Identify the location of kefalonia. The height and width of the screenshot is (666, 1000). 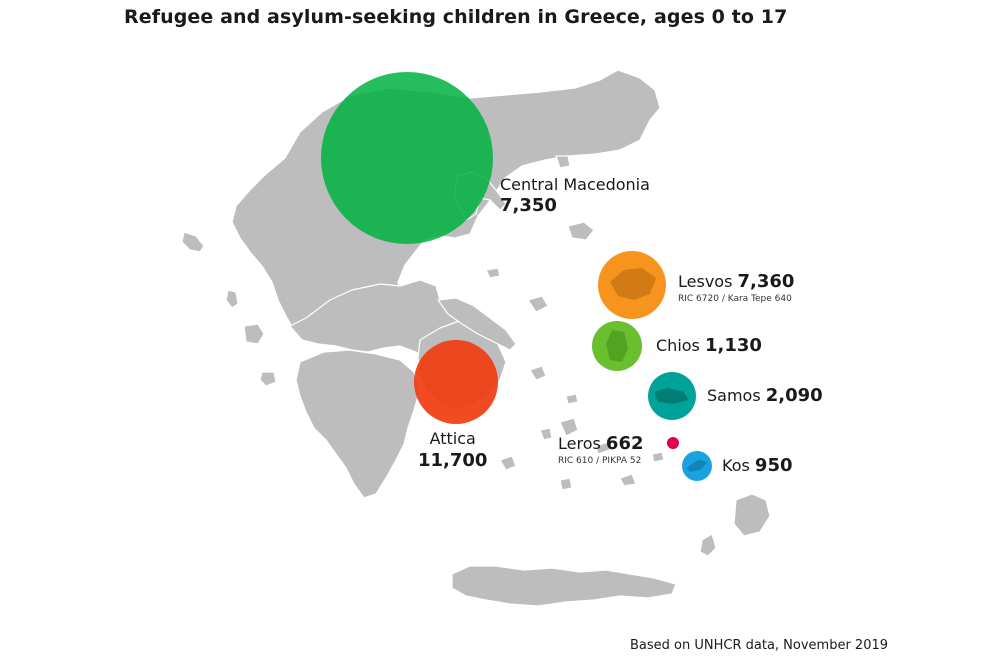
(254, 334).